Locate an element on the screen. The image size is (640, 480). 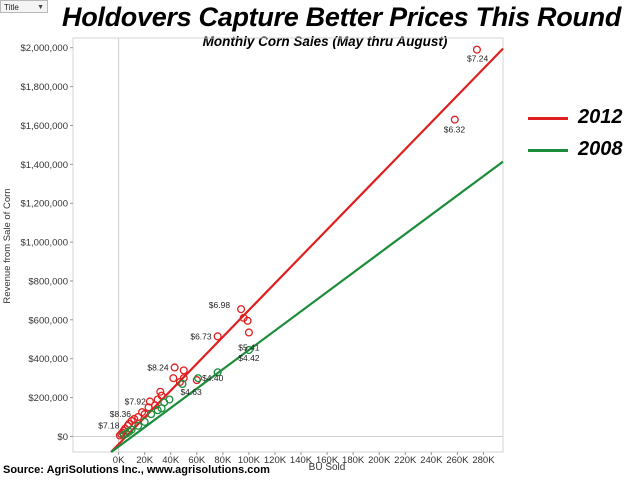
x-tick-label: 240K is located at coordinates (431, 460).